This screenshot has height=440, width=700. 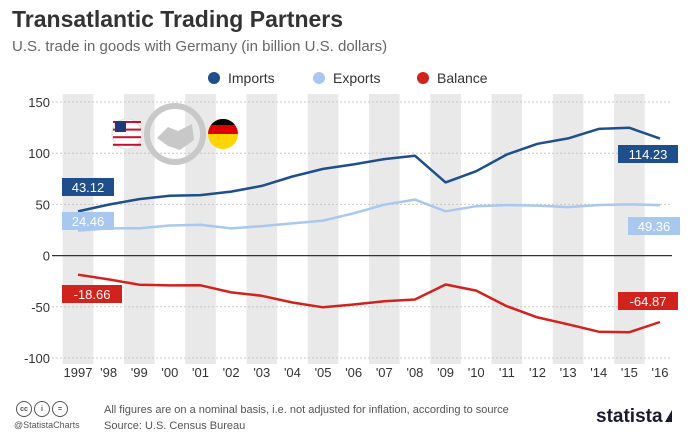 I want to click on legend-item-imports: Imports, so click(x=241, y=78).